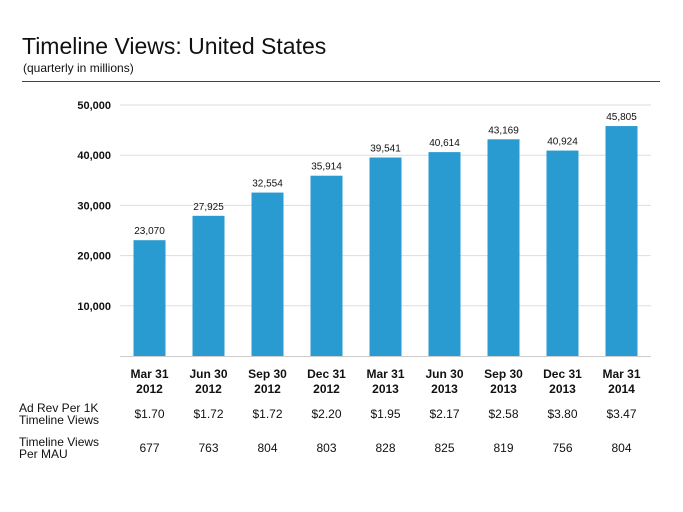  Describe the element at coordinates (149, 414) in the screenshot. I see `table-cell: $1.70` at that location.